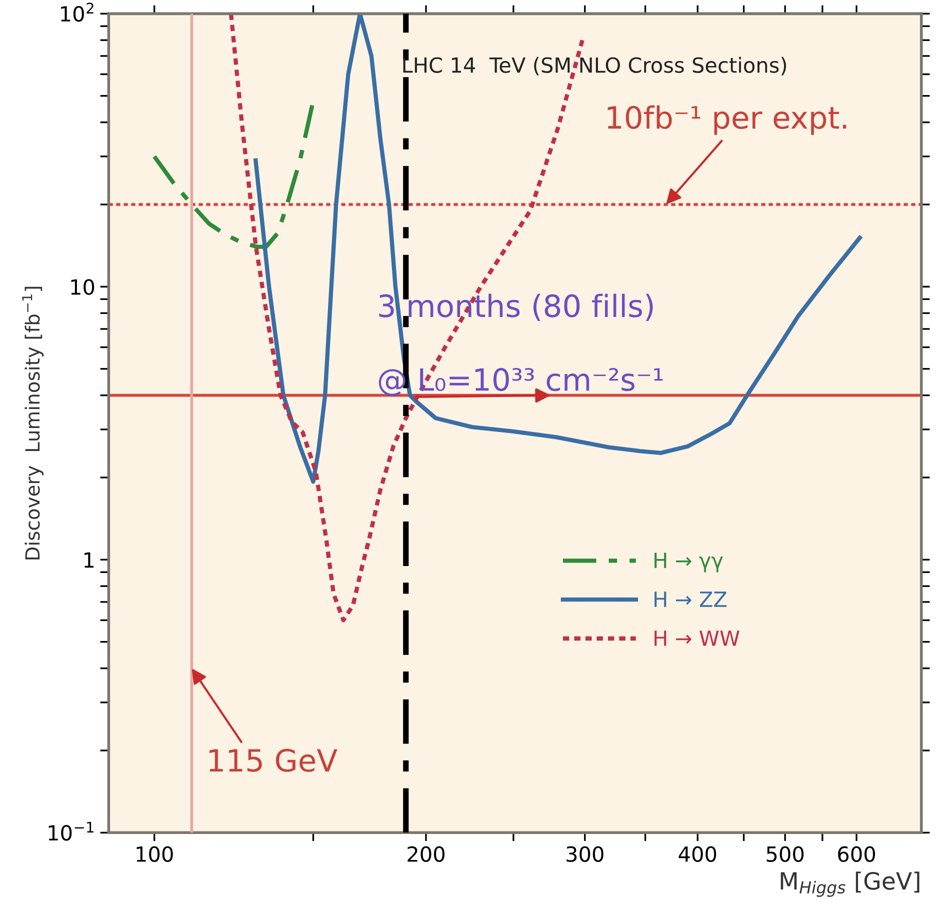 The width and height of the screenshot is (945, 912). Describe the element at coordinates (516, 307) in the screenshot. I see `annotation: 3 months (80 fills)` at that location.